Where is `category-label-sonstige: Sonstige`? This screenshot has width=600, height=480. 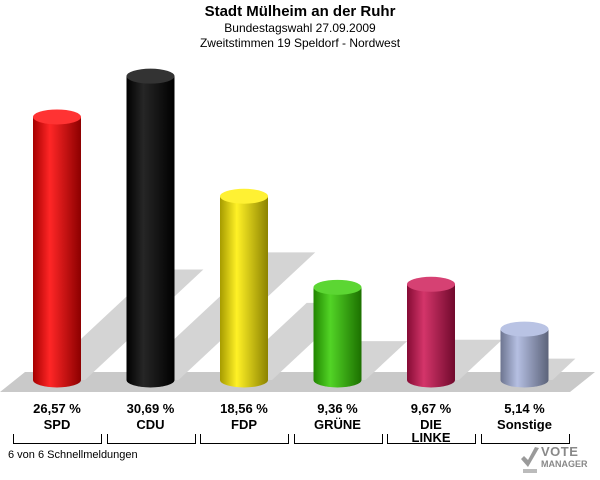
category-label-sonstige: Sonstige is located at coordinates (524, 424).